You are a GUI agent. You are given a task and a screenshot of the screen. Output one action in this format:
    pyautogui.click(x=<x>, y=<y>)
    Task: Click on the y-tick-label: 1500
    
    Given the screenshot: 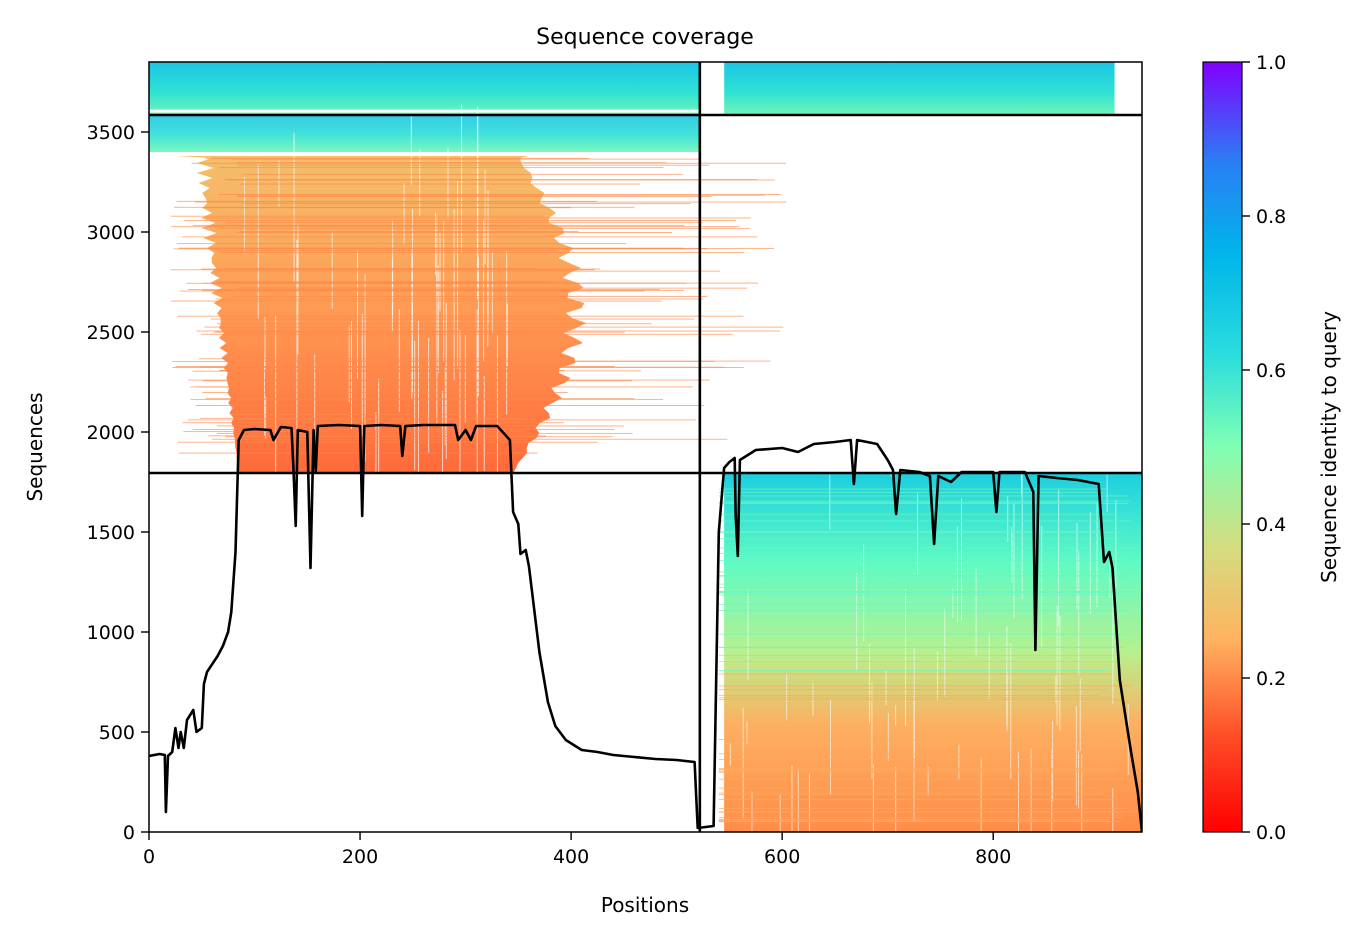 What is the action you would take?
    pyautogui.click(x=111, y=533)
    